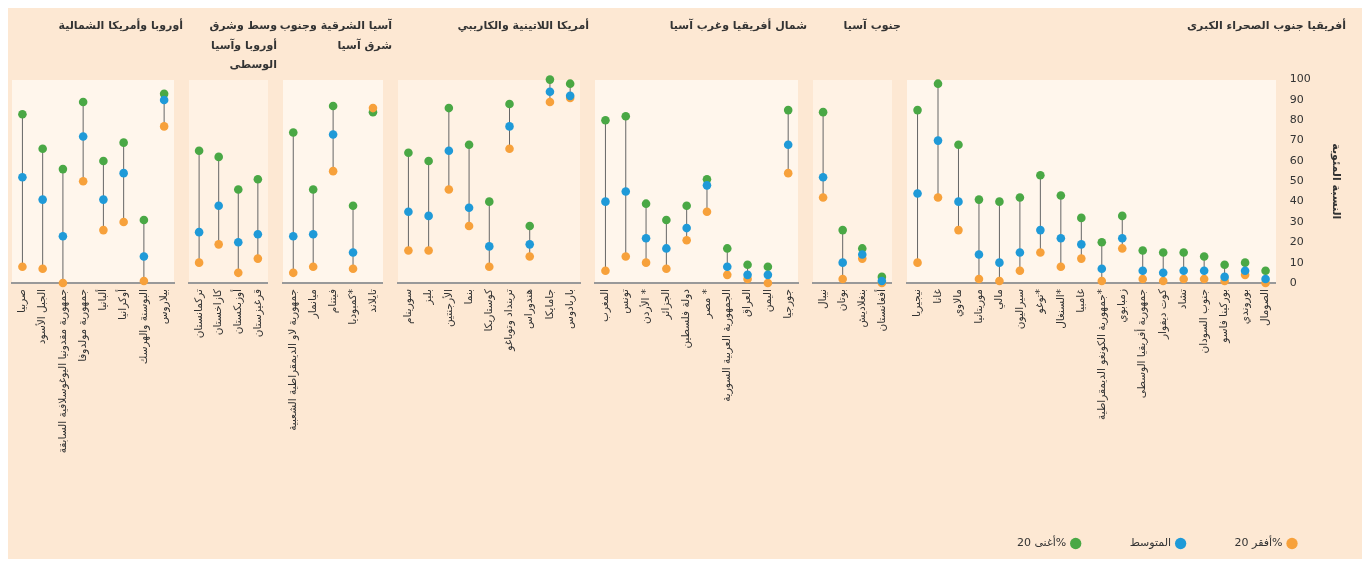  Describe the element at coordinates (428, 297) in the screenshot. I see `x-tick-label: بليز` at that location.